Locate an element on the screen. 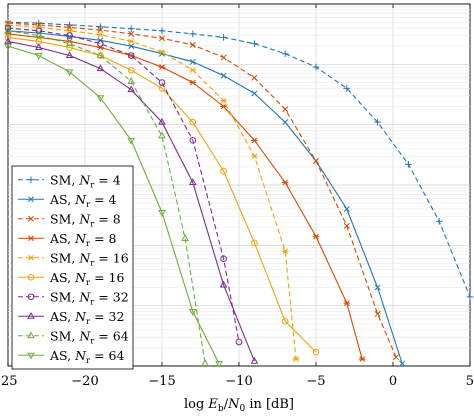 This screenshot has width=474, height=420. legend-item: SM, Nr = 8 is located at coordinates (69, 220).